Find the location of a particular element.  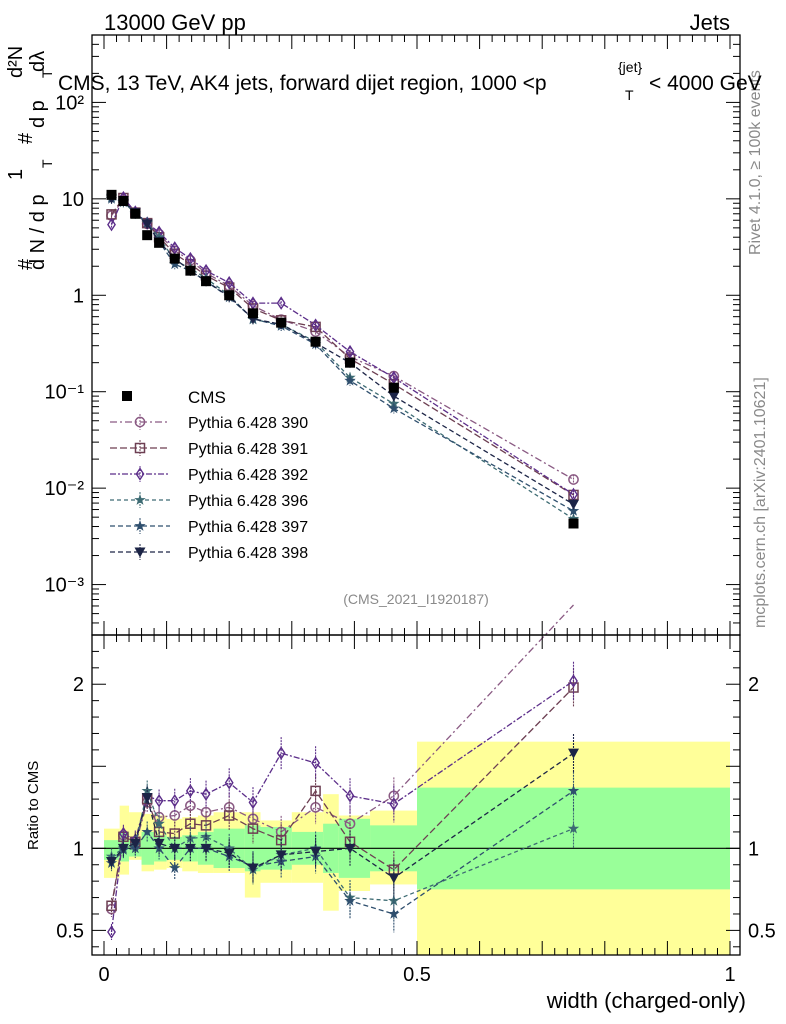

ratio-ylabel: Ratio to CMS is located at coordinates (33, 805).